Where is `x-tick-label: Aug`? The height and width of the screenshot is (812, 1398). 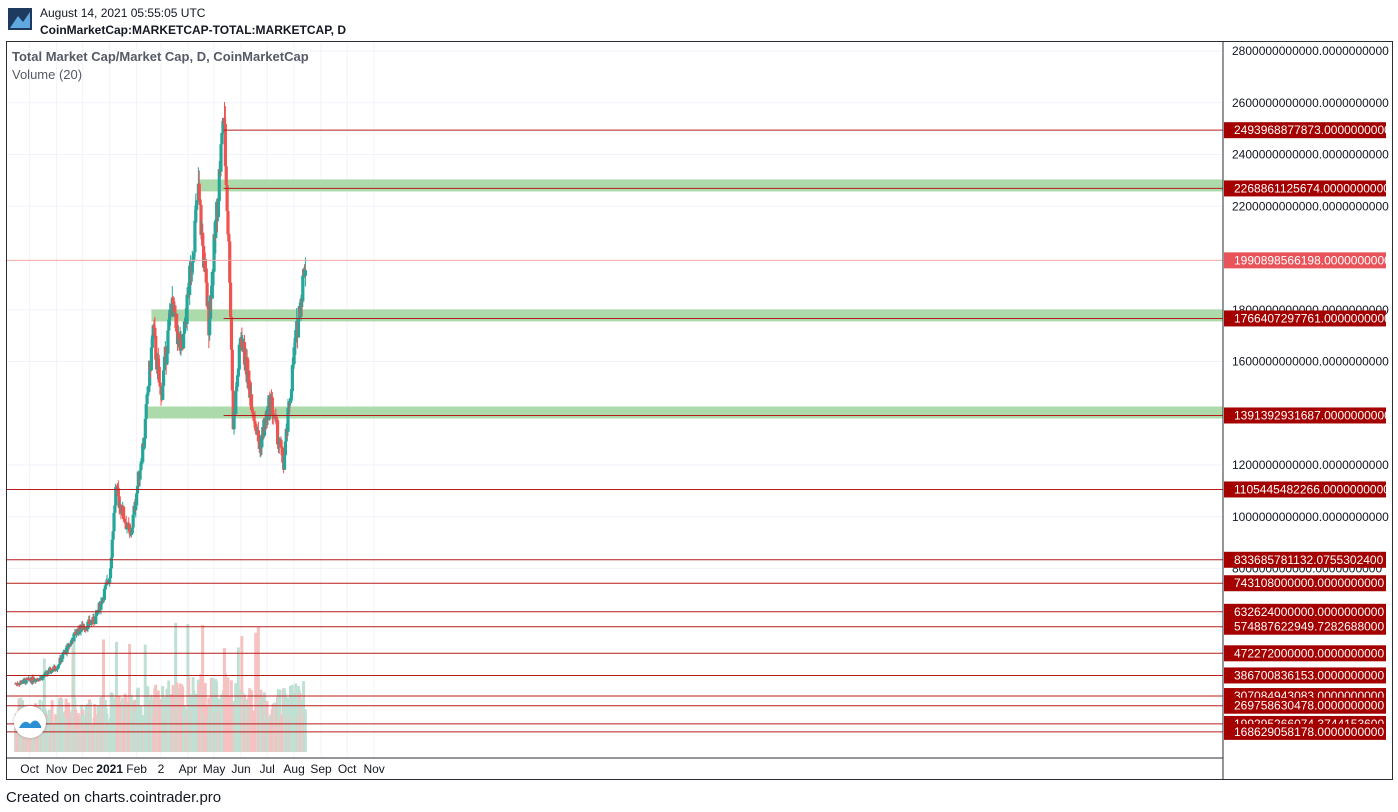 x-tick-label: Aug is located at coordinates (293, 769).